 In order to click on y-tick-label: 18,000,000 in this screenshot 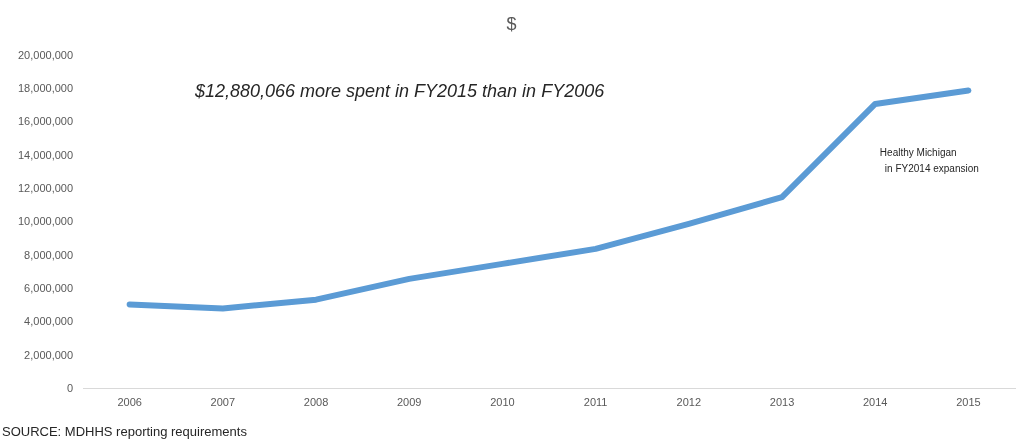, I will do `click(45, 87)`.